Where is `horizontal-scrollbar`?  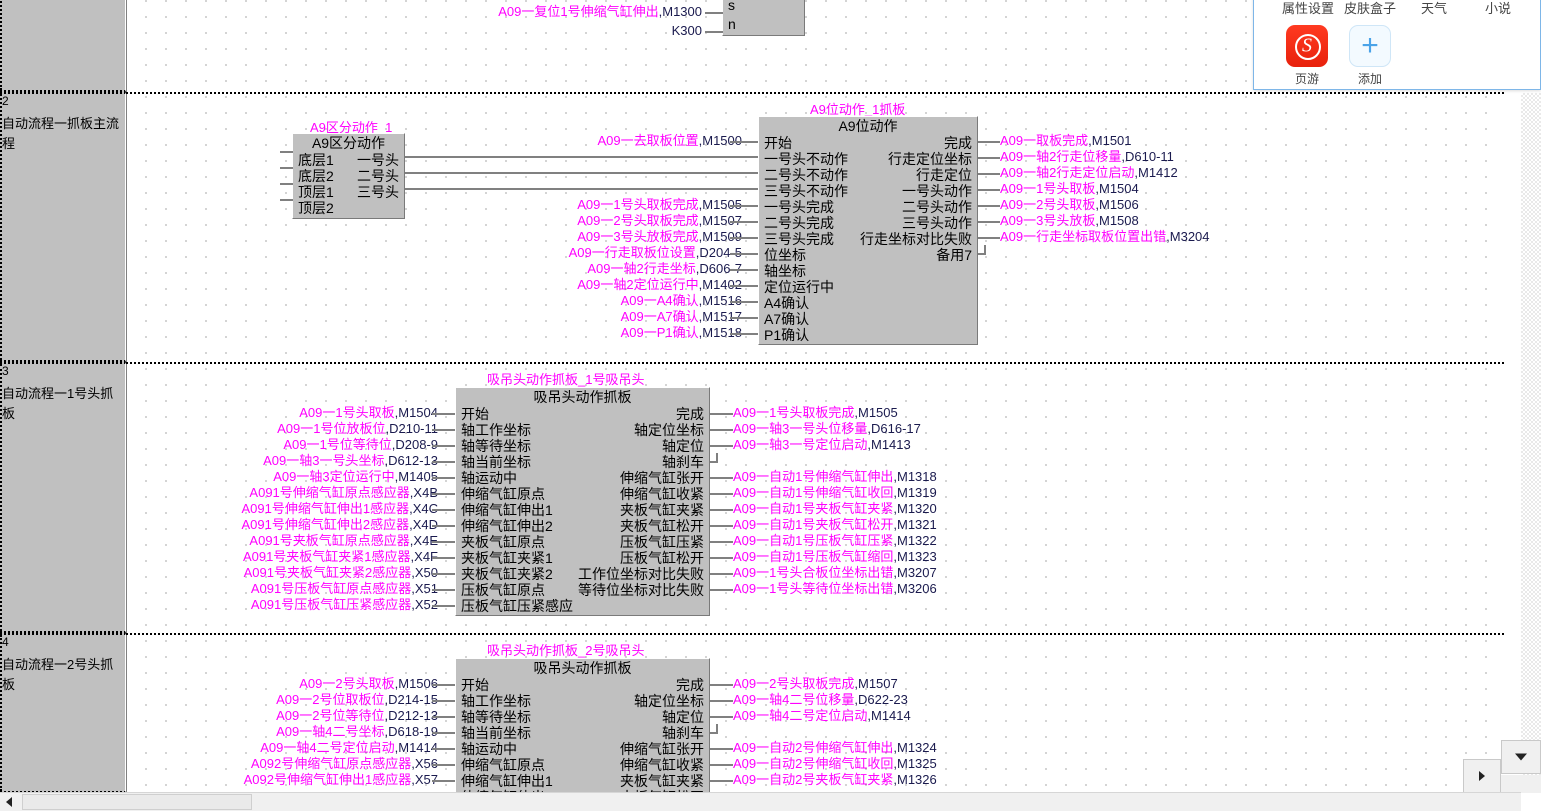 horizontal-scrollbar is located at coordinates (760, 801).